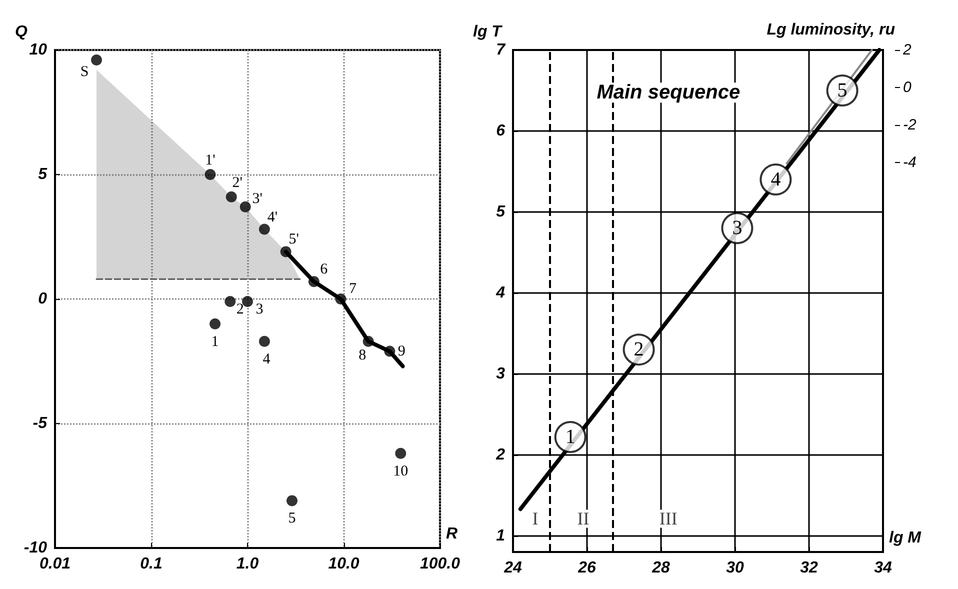 The width and height of the screenshot is (958, 589). What do you see at coordinates (402, 351) in the screenshot?
I see `annotation: 9` at bounding box center [402, 351].